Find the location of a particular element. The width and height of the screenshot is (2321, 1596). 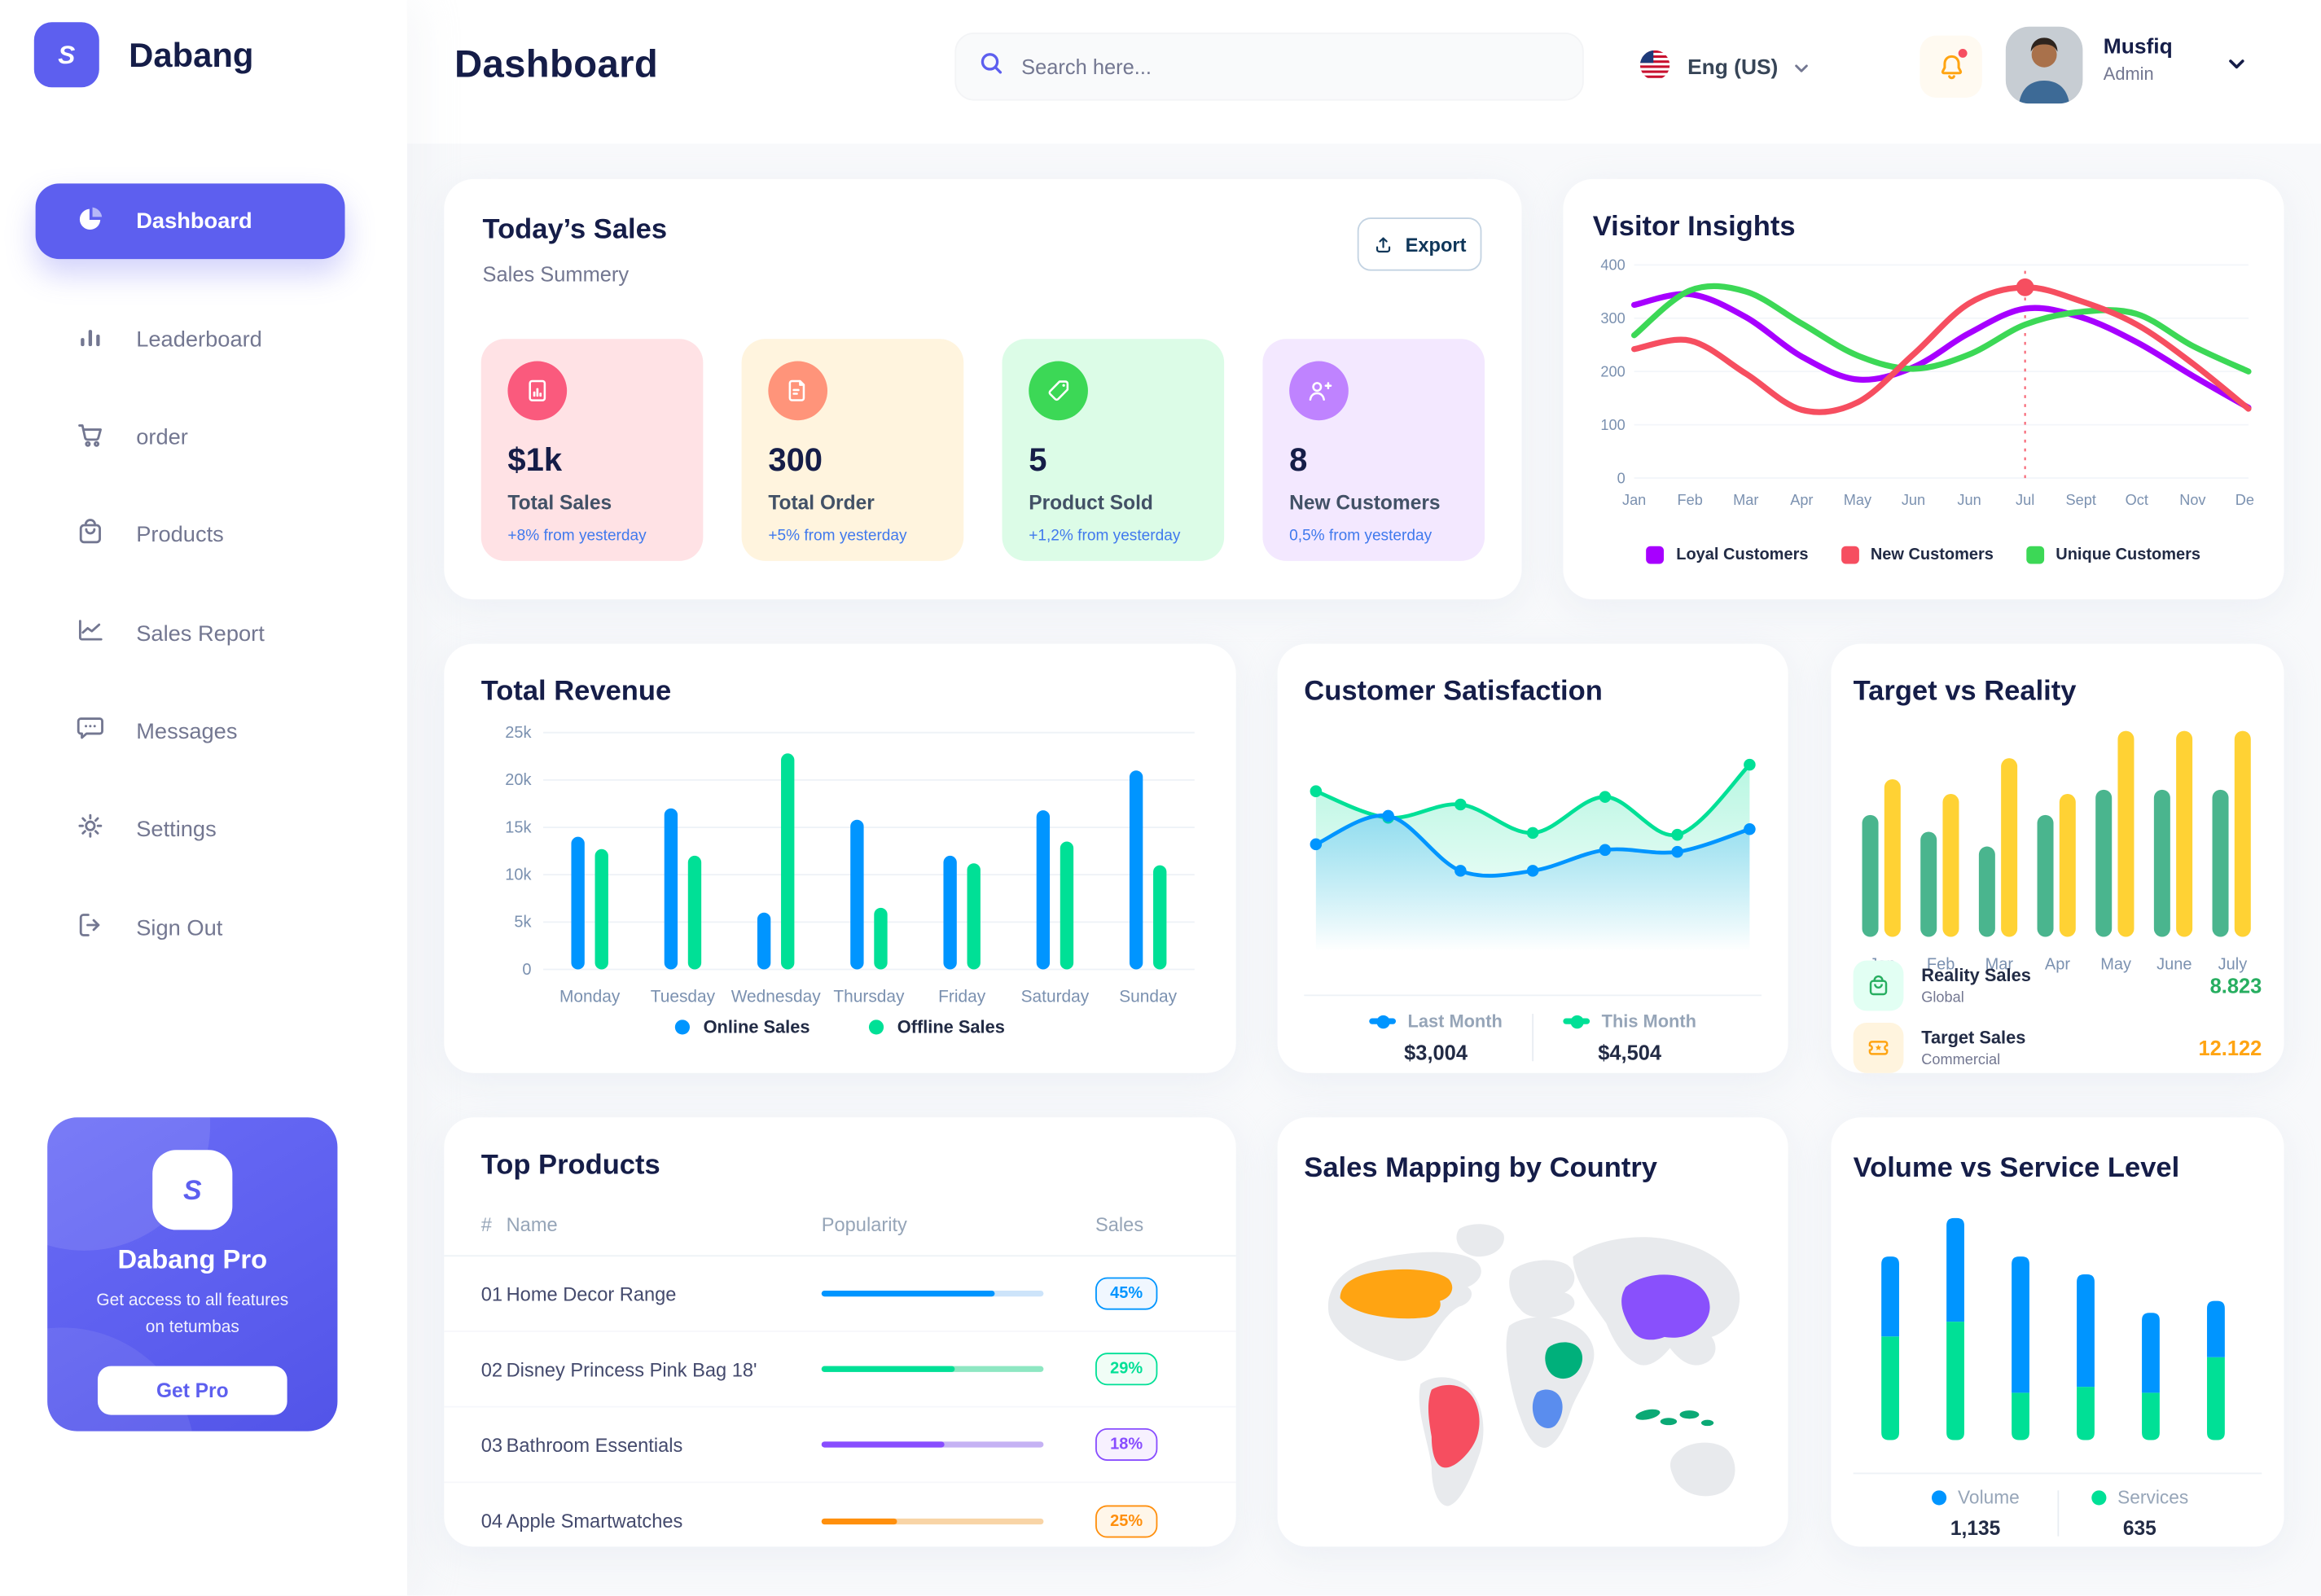

col-sales: Sales is located at coordinates (1119, 1224).